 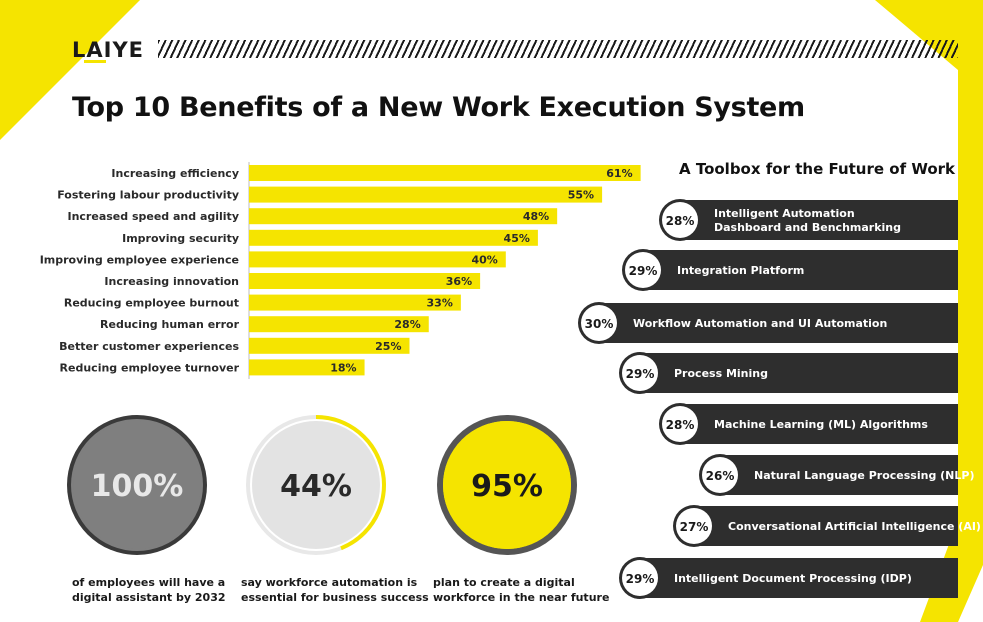 What do you see at coordinates (504, 582) in the screenshot?
I see `stat-caption-line: plan to create a digital` at bounding box center [504, 582].